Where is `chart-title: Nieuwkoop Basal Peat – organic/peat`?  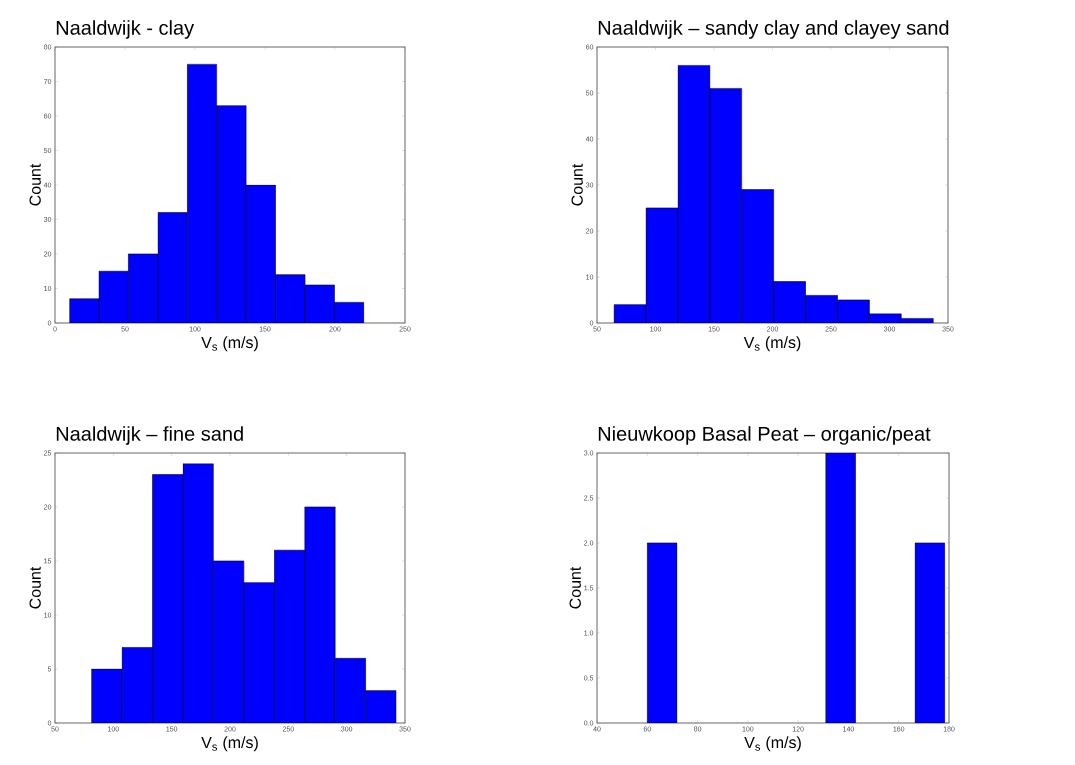 chart-title: Nieuwkoop Basal Peat – organic/peat is located at coordinates (764, 435).